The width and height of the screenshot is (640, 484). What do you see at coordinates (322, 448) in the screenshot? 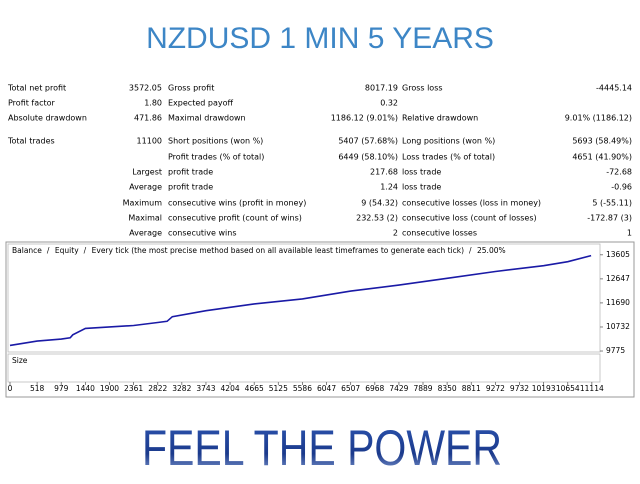
I see `footer-slogan: FEEL THE POWER` at bounding box center [322, 448].